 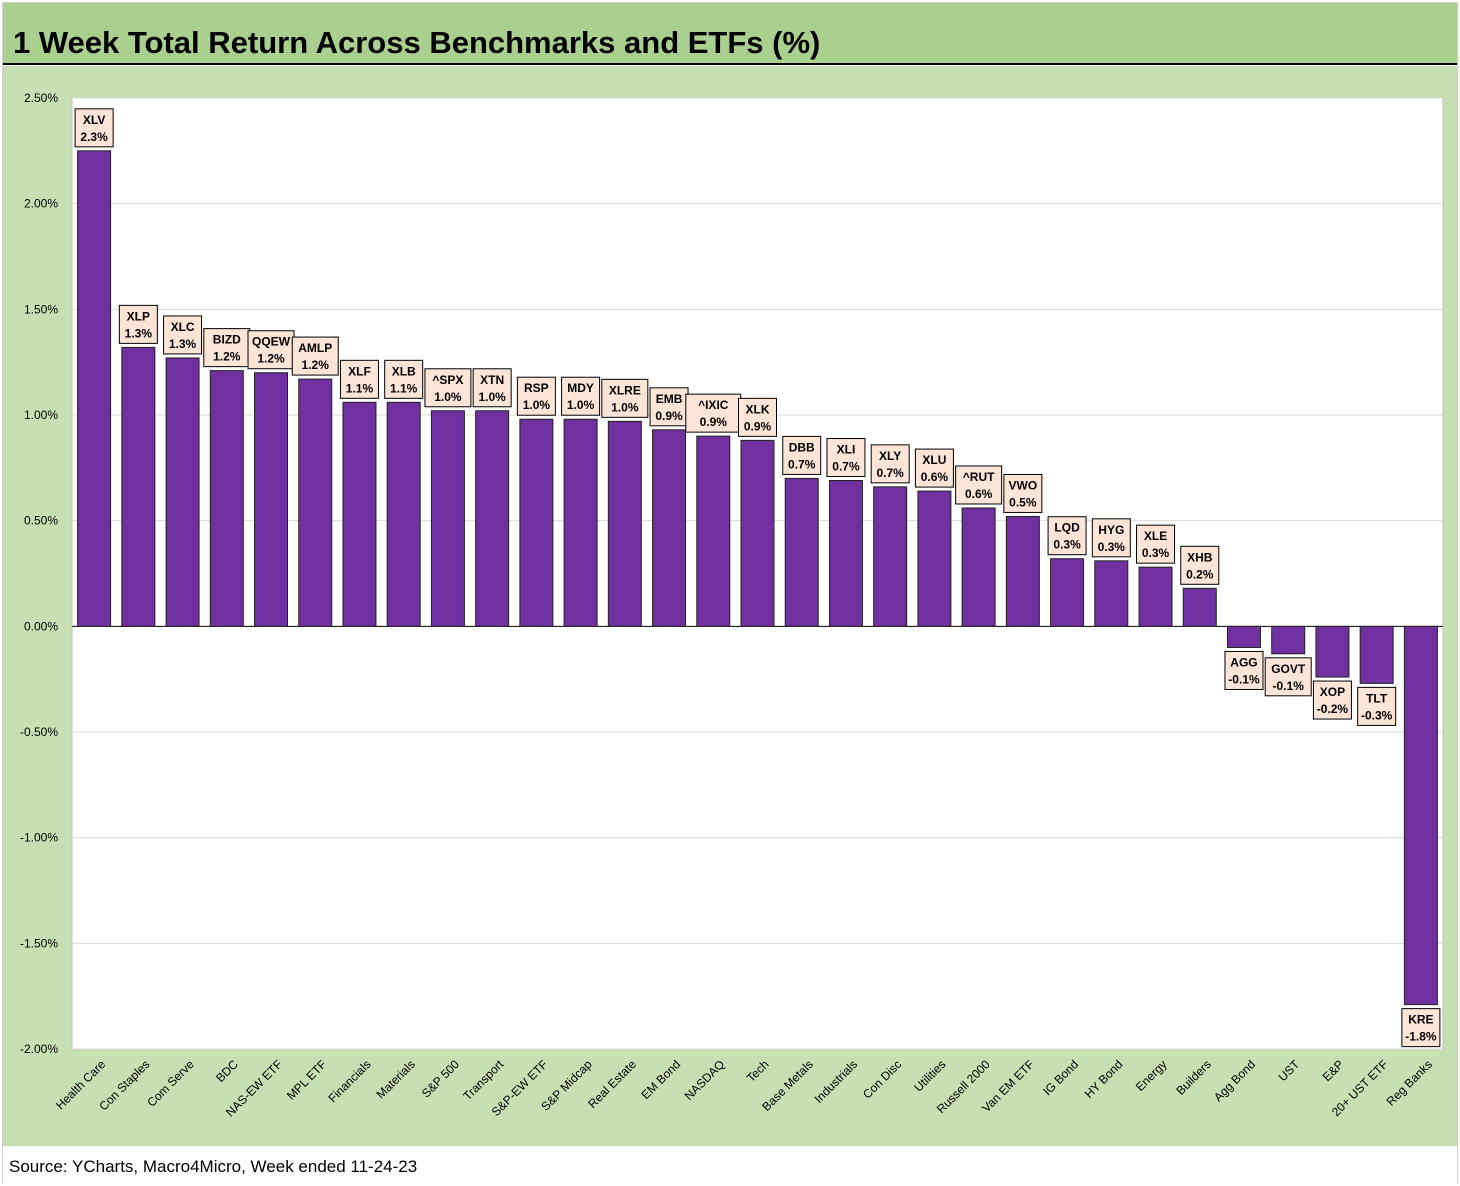 What do you see at coordinates (1333, 709) in the screenshot?
I see `data-label-value: -0.2%` at bounding box center [1333, 709].